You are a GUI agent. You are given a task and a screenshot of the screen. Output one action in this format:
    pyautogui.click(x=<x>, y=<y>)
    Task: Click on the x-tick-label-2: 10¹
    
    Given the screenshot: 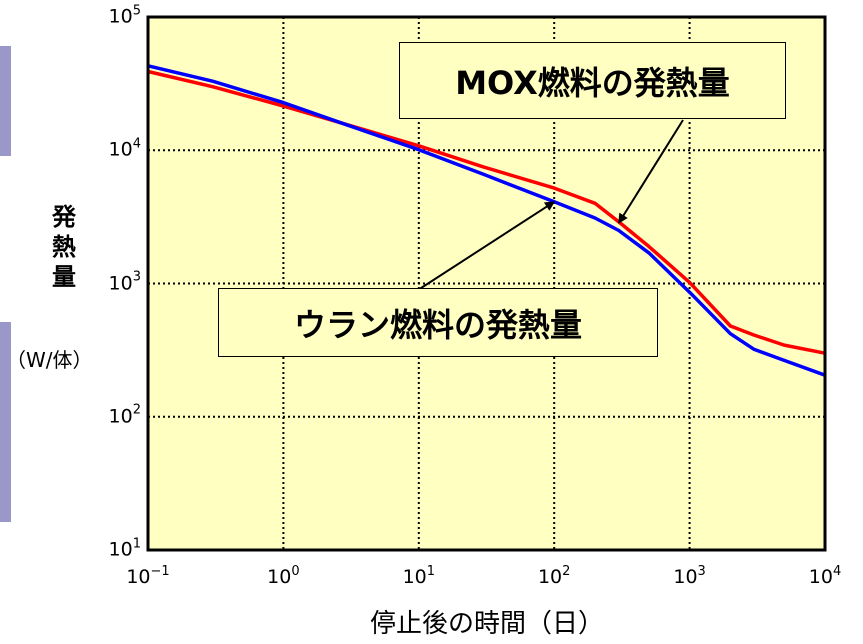 What is the action you would take?
    pyautogui.click(x=419, y=575)
    